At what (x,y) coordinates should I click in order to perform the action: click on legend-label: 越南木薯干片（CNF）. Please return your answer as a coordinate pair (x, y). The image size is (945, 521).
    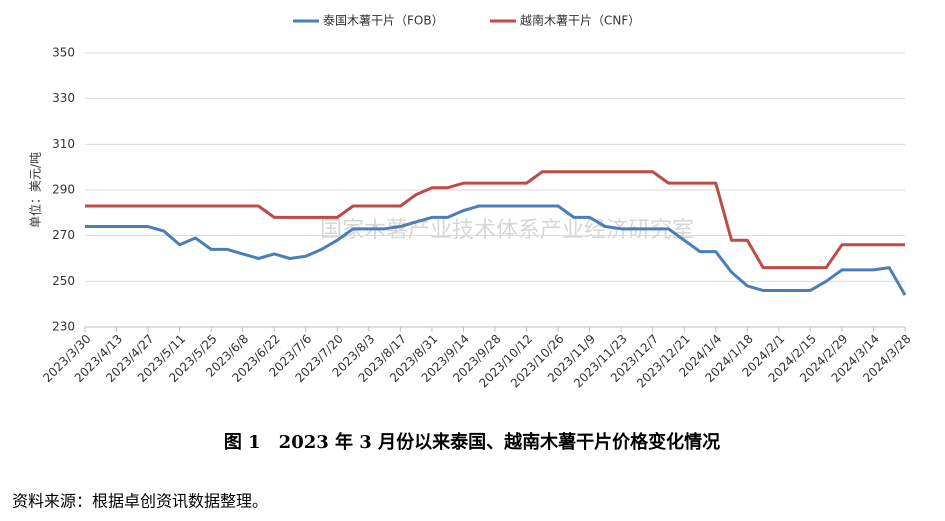
    Looking at the image, I should click on (580, 20).